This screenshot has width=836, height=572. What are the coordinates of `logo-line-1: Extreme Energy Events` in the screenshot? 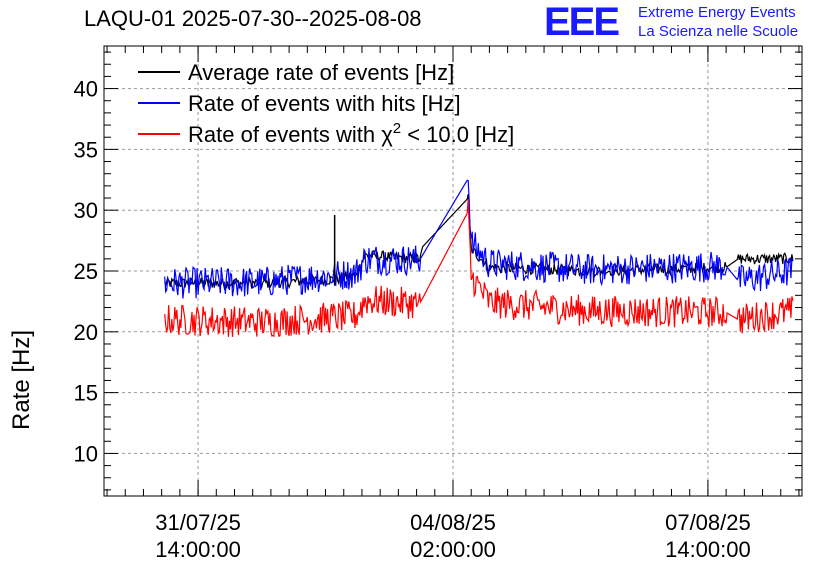 It's located at (717, 12).